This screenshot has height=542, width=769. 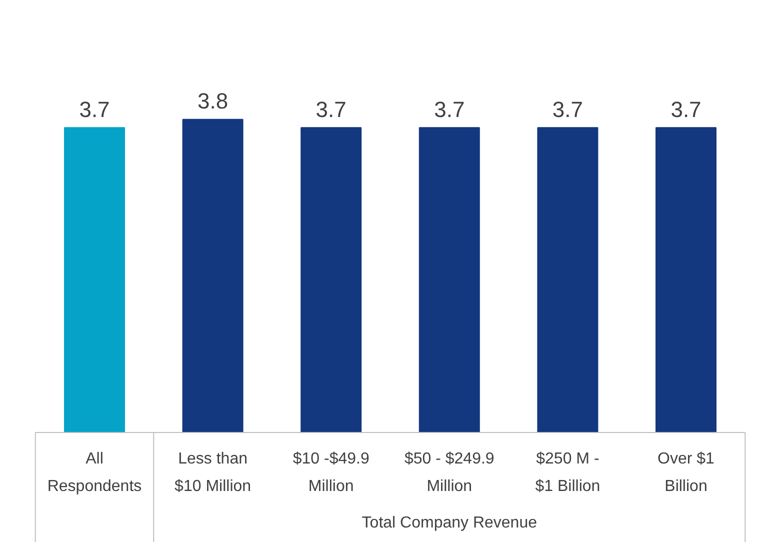 What do you see at coordinates (213, 101) in the screenshot?
I see `data-label: 3.8` at bounding box center [213, 101].